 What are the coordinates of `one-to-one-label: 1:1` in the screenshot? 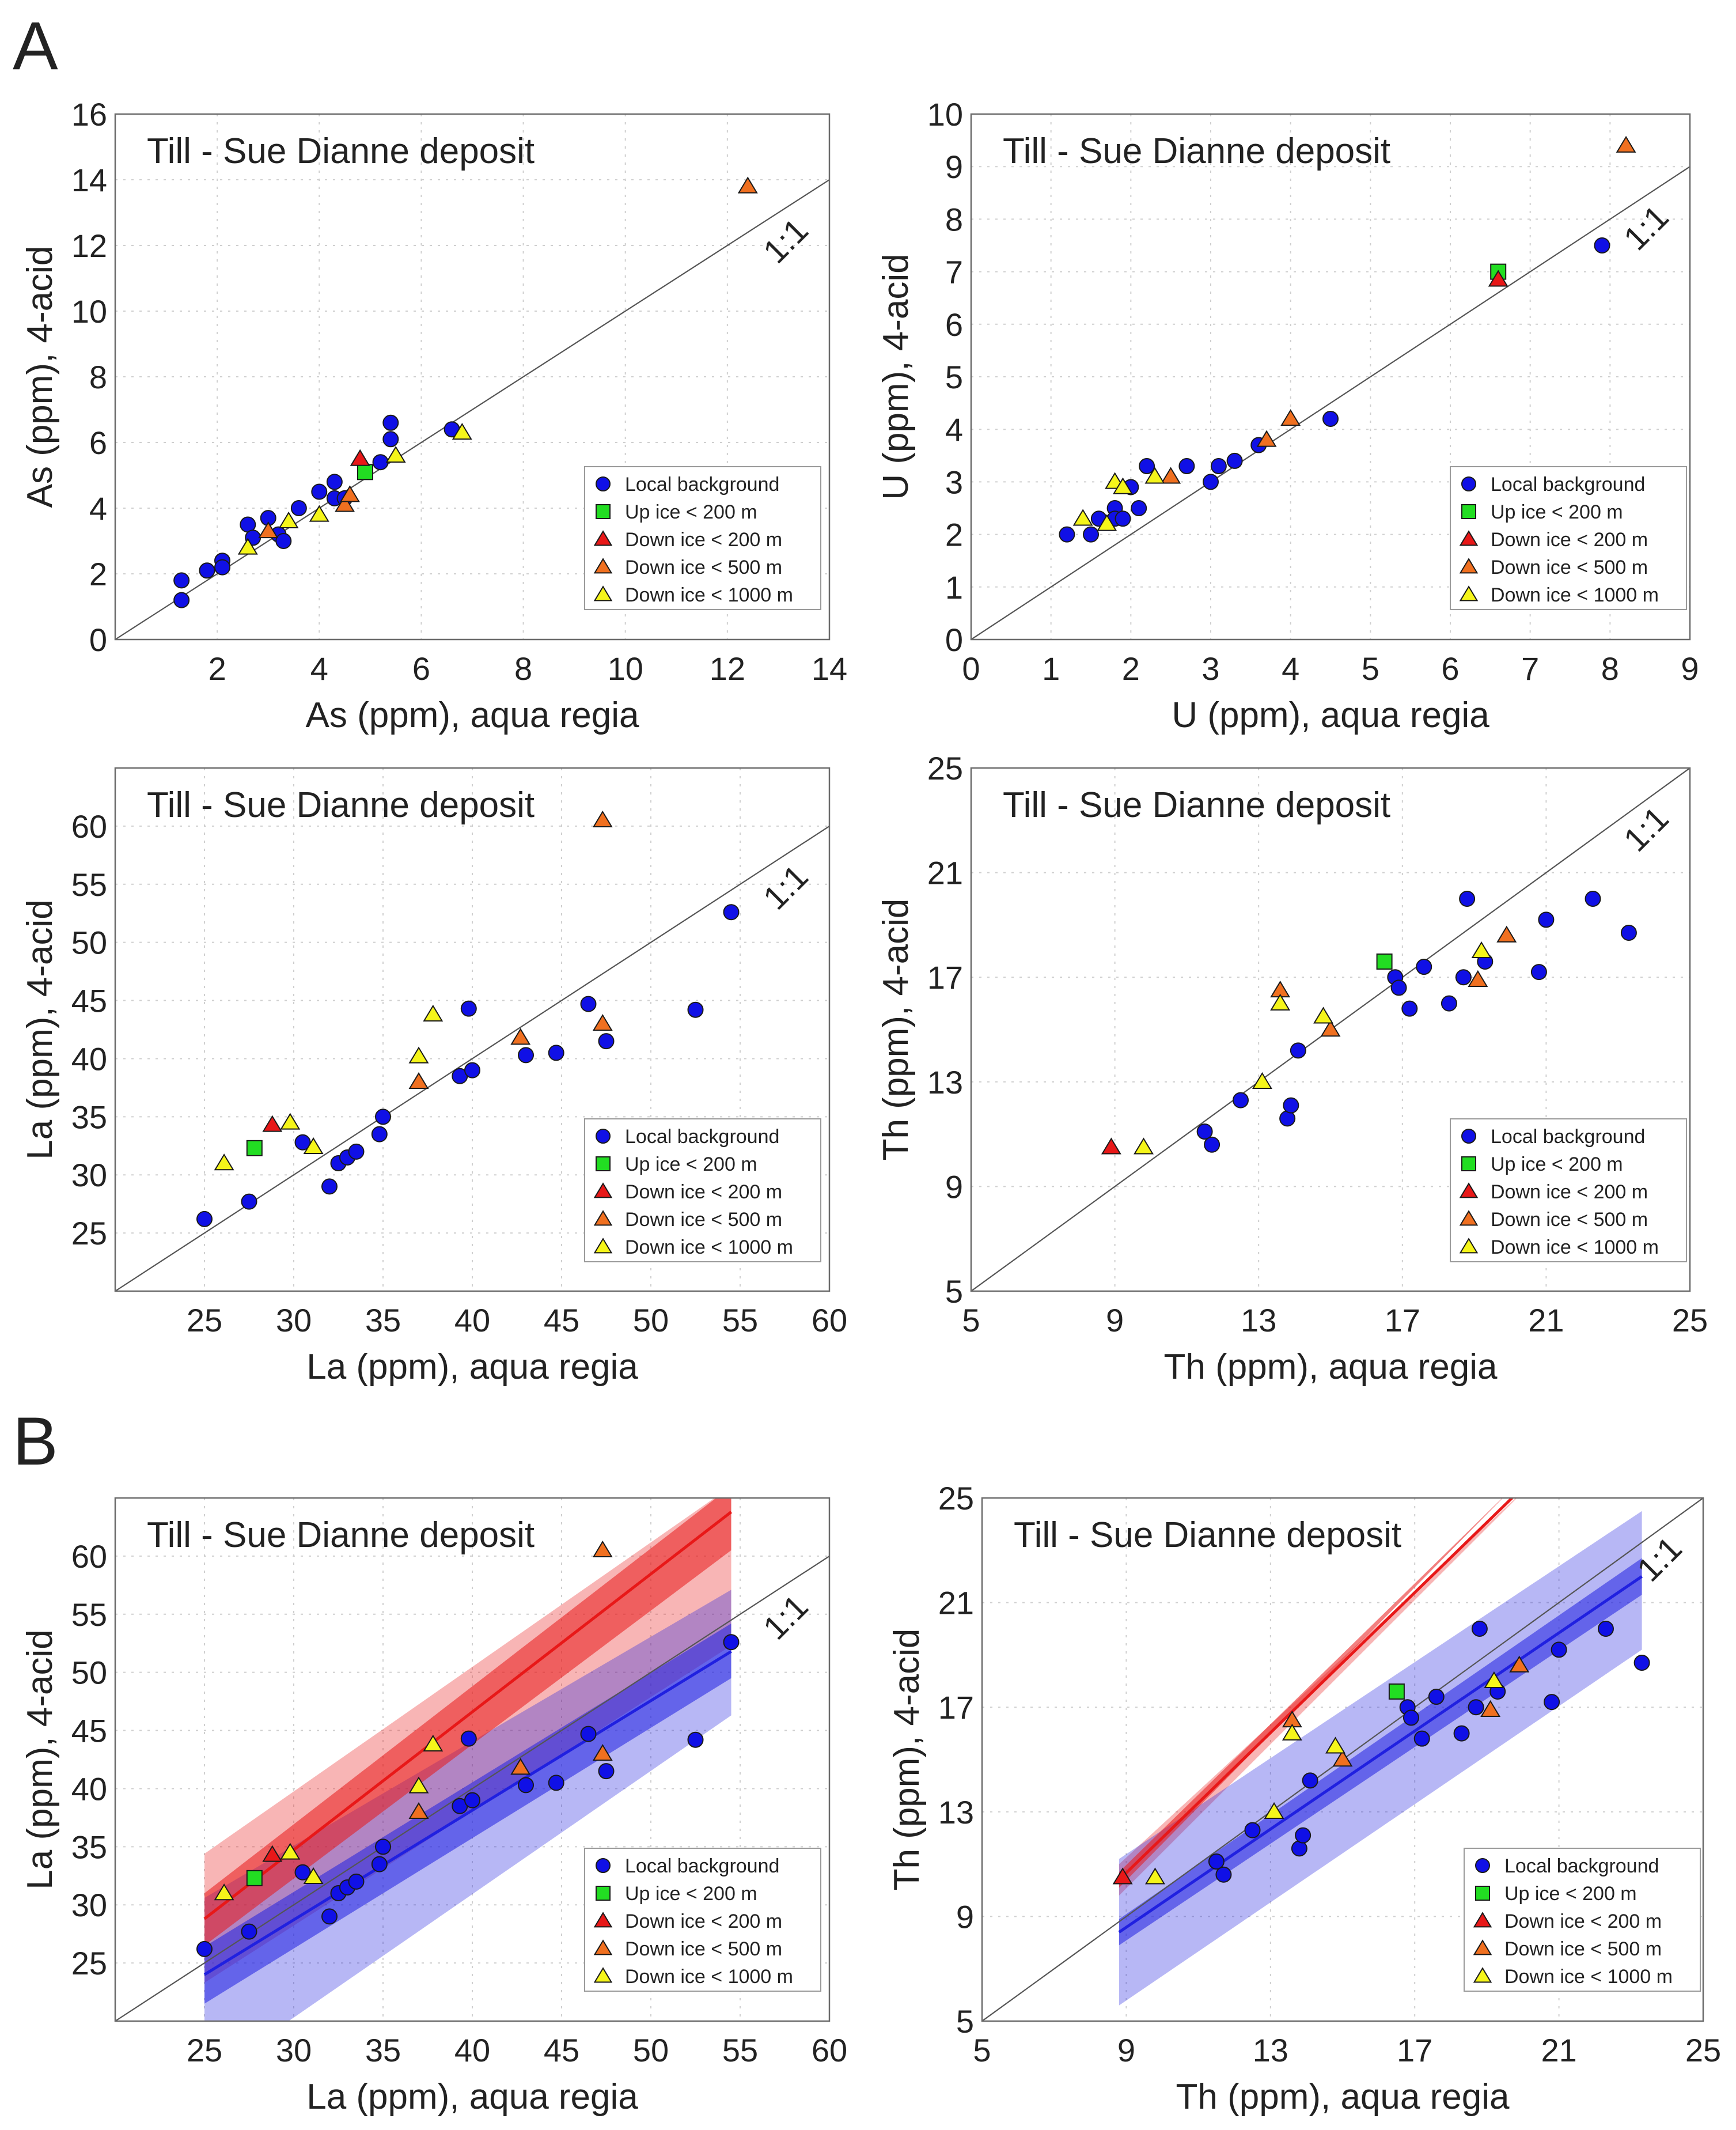 It's located at (786, 241).